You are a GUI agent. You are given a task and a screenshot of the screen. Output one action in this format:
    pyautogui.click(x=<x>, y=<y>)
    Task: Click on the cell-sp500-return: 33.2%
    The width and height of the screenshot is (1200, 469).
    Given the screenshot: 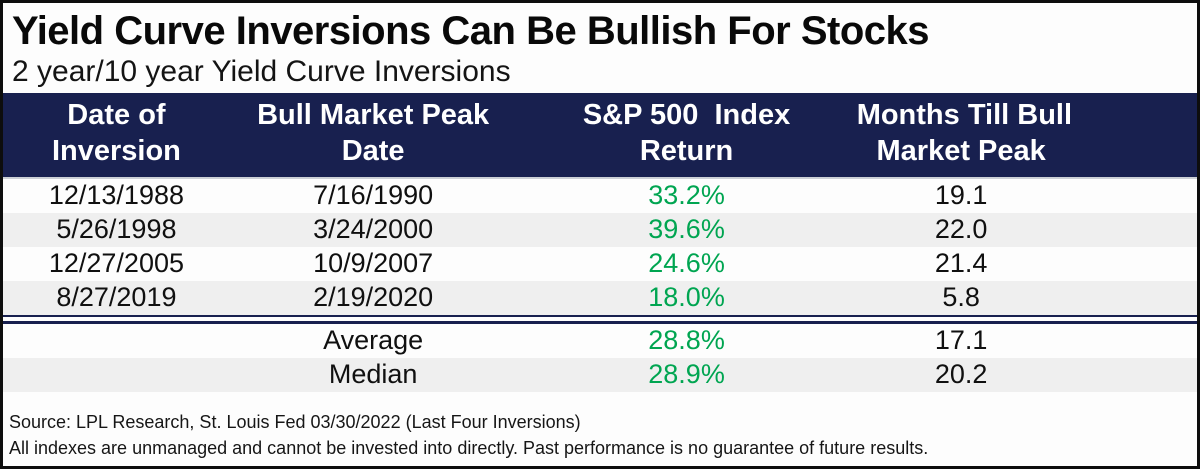 What is the action you would take?
    pyautogui.click(x=686, y=195)
    